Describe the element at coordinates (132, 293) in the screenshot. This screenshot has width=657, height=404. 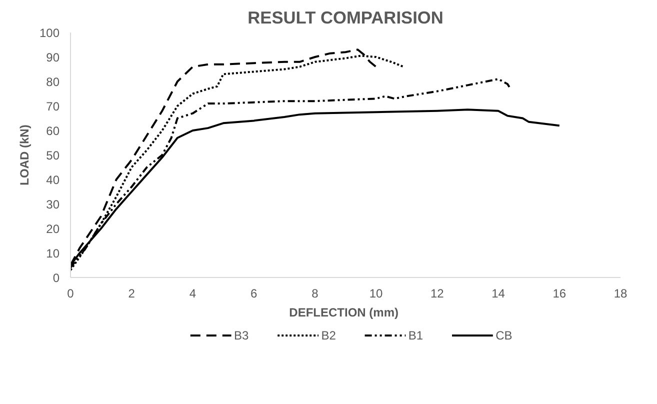
I see `x-tick-label: 2` at that location.